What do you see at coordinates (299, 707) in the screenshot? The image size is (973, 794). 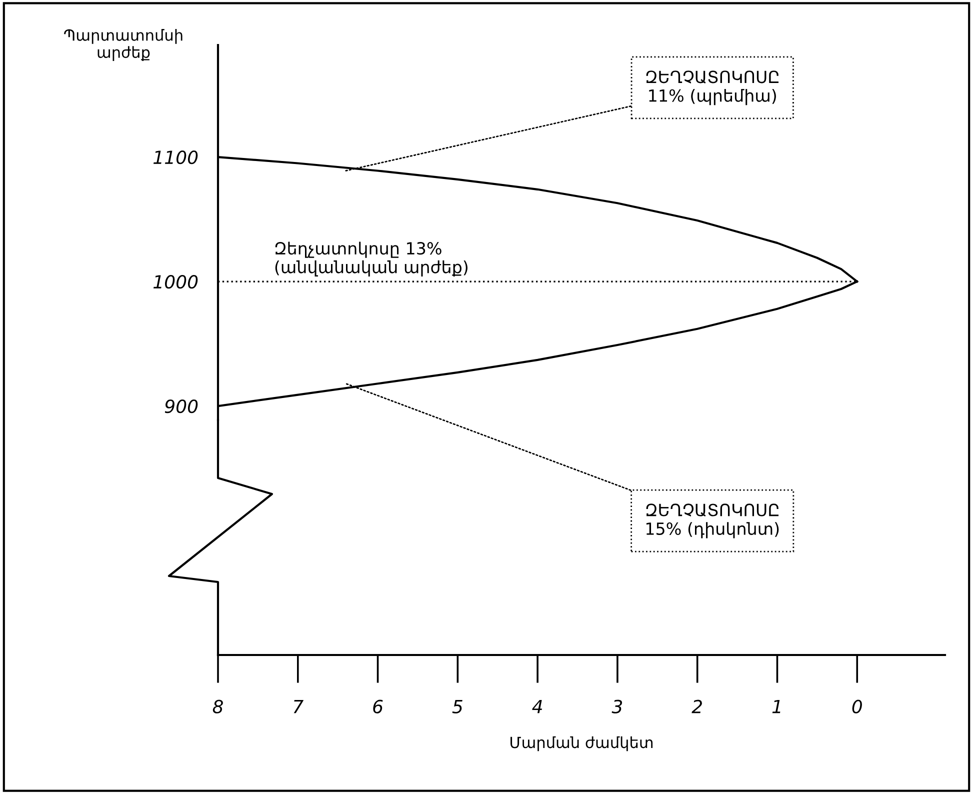 I see `x-tick-label: 7` at bounding box center [299, 707].